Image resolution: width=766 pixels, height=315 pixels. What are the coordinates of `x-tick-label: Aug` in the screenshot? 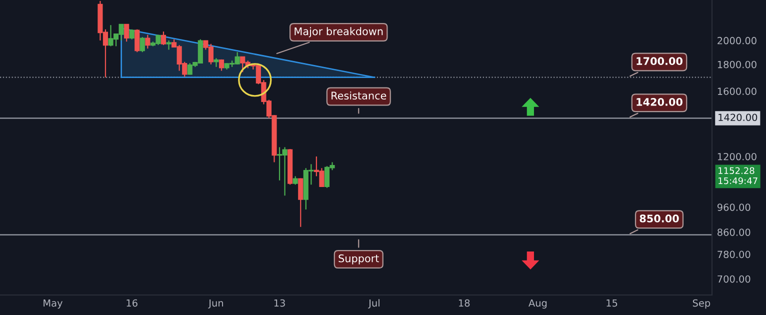 It's located at (537, 304).